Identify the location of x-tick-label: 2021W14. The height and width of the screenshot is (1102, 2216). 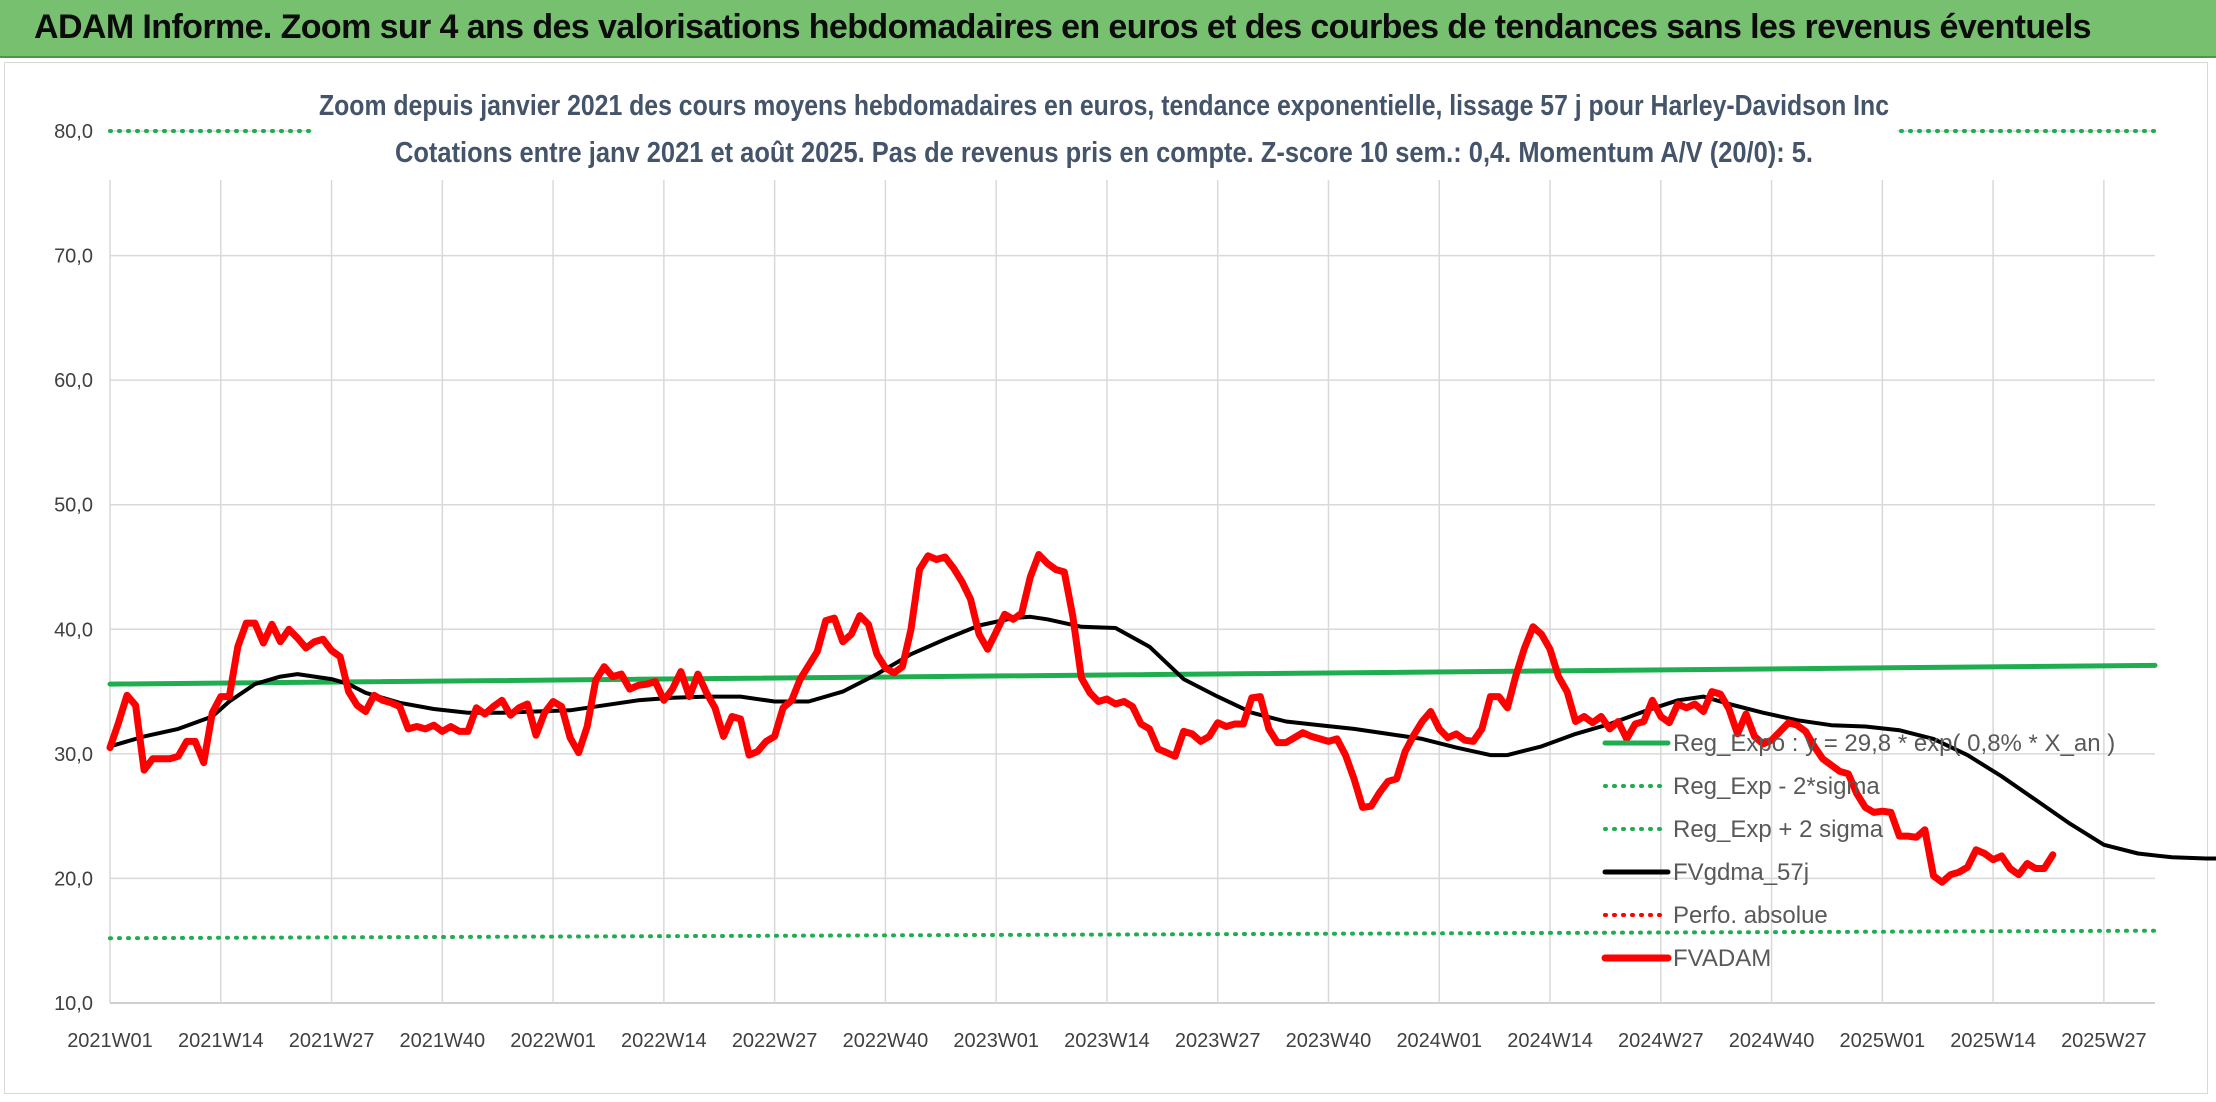
(221, 1041).